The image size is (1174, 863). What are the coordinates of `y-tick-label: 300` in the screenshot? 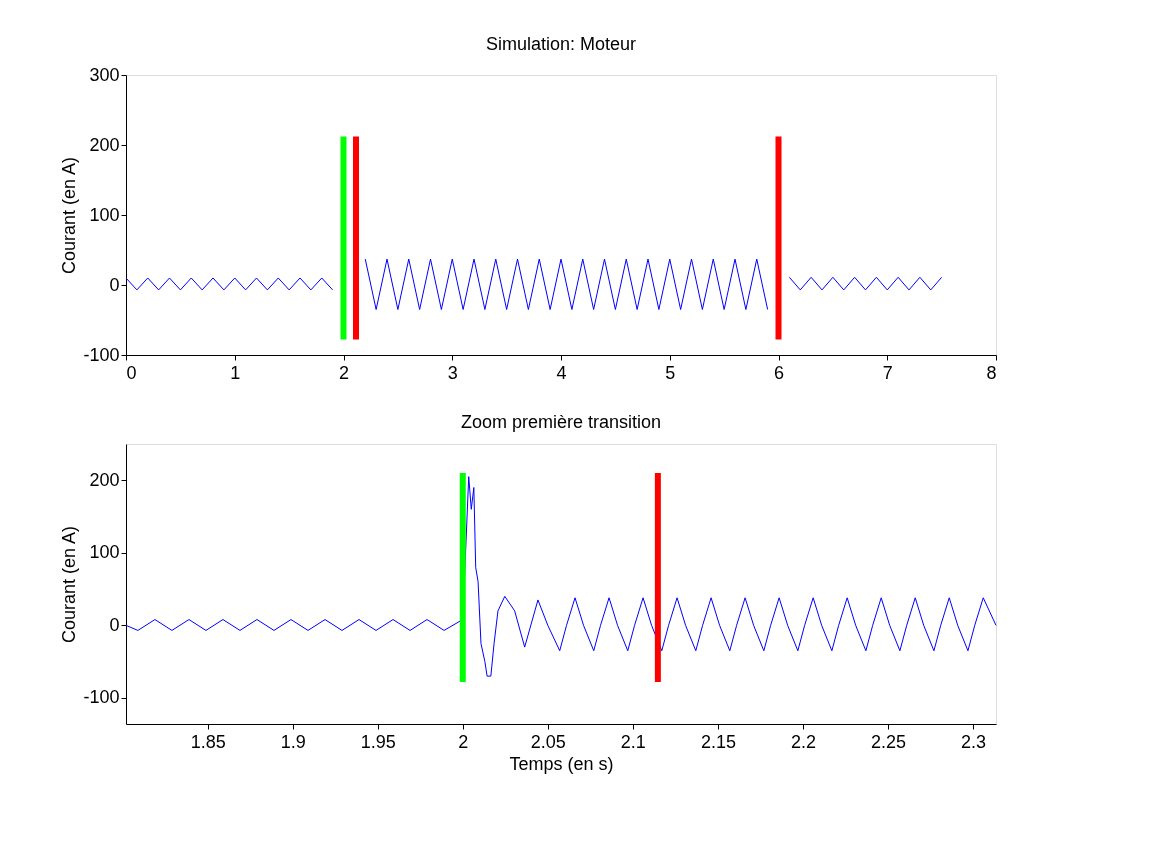 It's located at (104, 74).